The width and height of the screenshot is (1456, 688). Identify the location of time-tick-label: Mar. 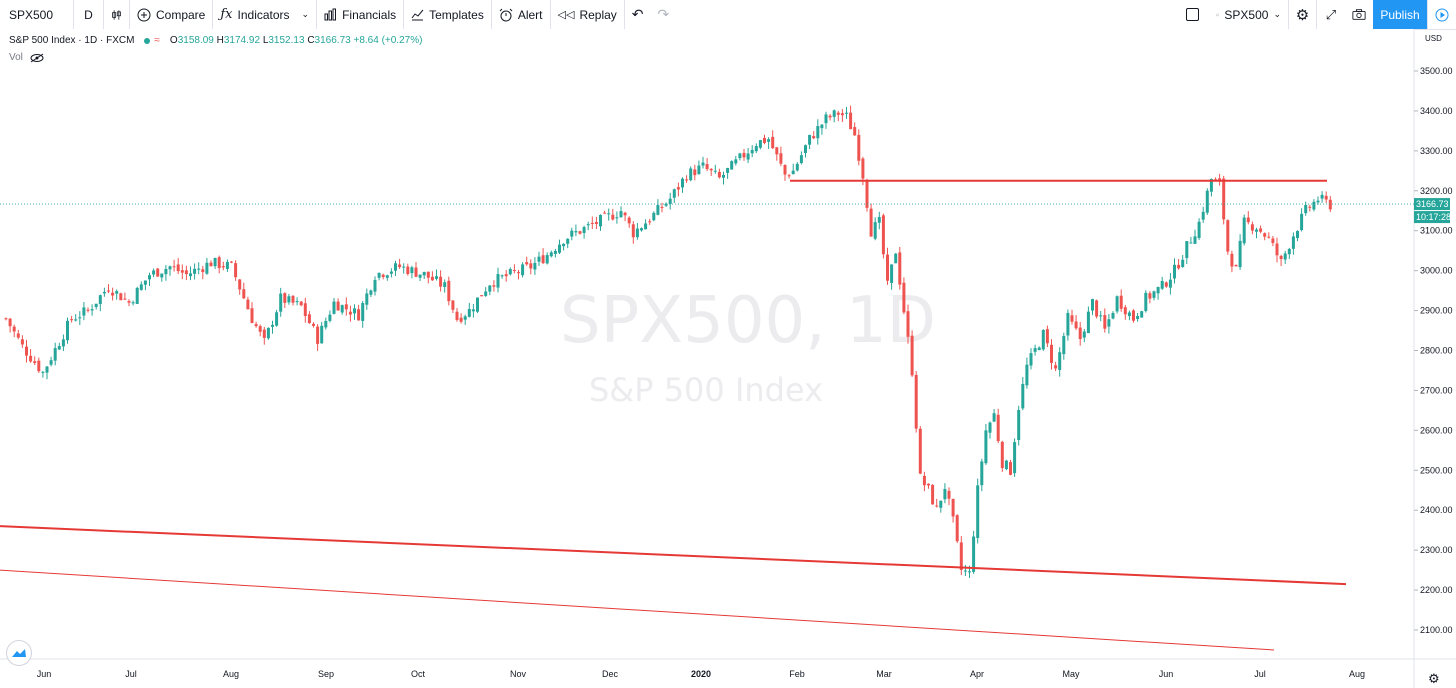
(884, 674).